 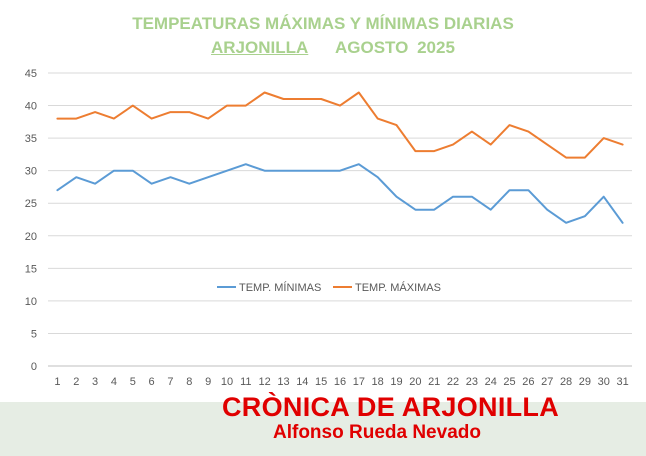 I want to click on x-tick-label: 12, so click(x=265, y=382).